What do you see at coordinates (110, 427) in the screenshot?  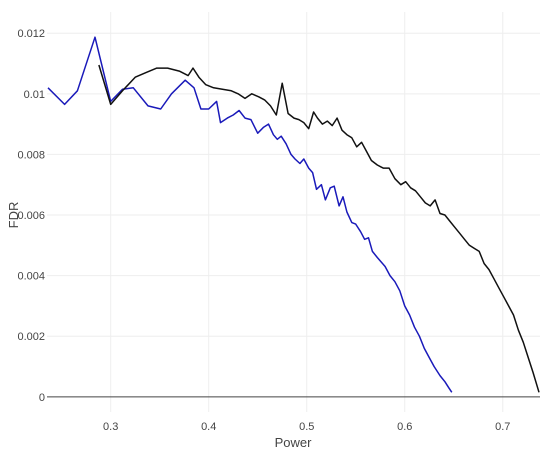 I see `x-tick-label: 0.3` at bounding box center [110, 427].